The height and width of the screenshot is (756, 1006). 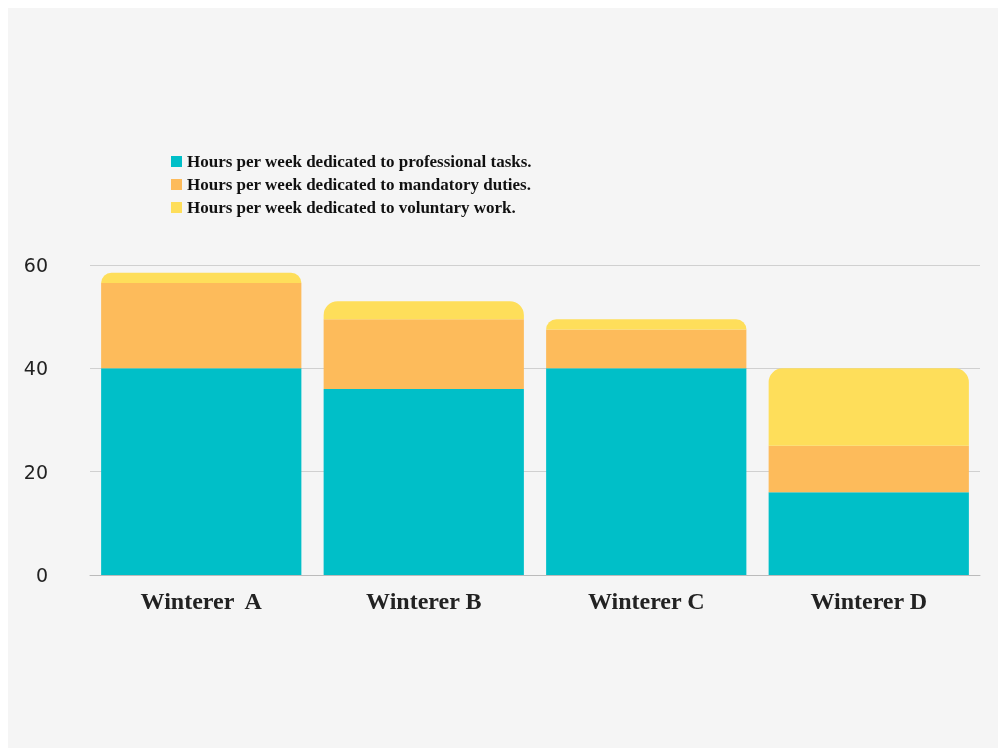 I want to click on x-tick-label: Winterer D, so click(x=869, y=601).